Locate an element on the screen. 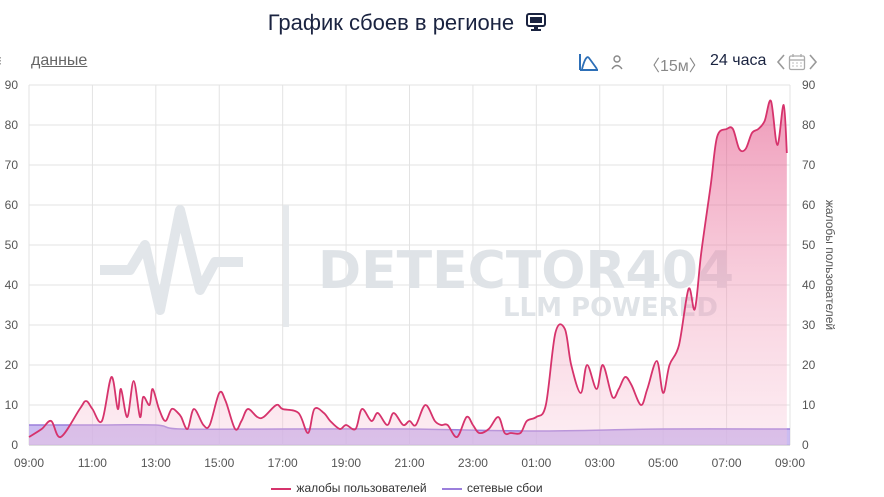 The image size is (884, 497). y-tick-right: 60 is located at coordinates (809, 205).